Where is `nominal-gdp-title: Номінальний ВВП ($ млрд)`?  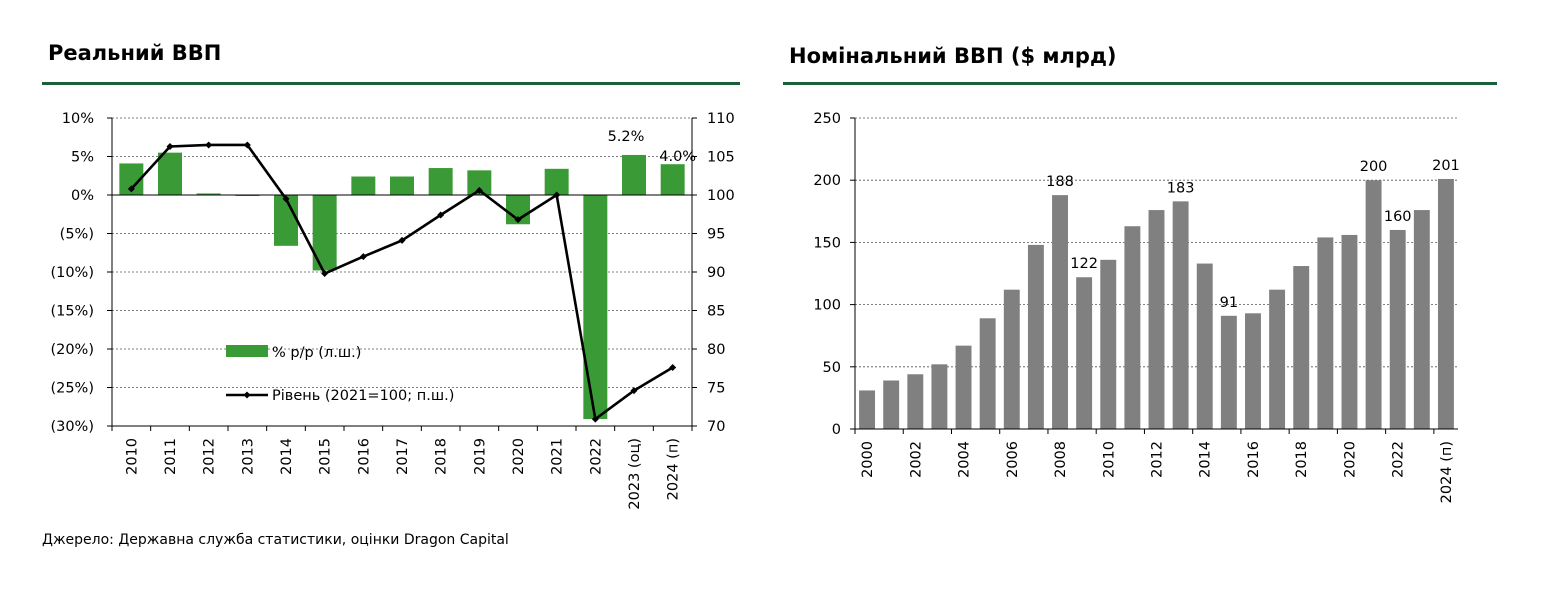 nominal-gdp-title: Номінальний ВВП ($ млрд) is located at coordinates (953, 56).